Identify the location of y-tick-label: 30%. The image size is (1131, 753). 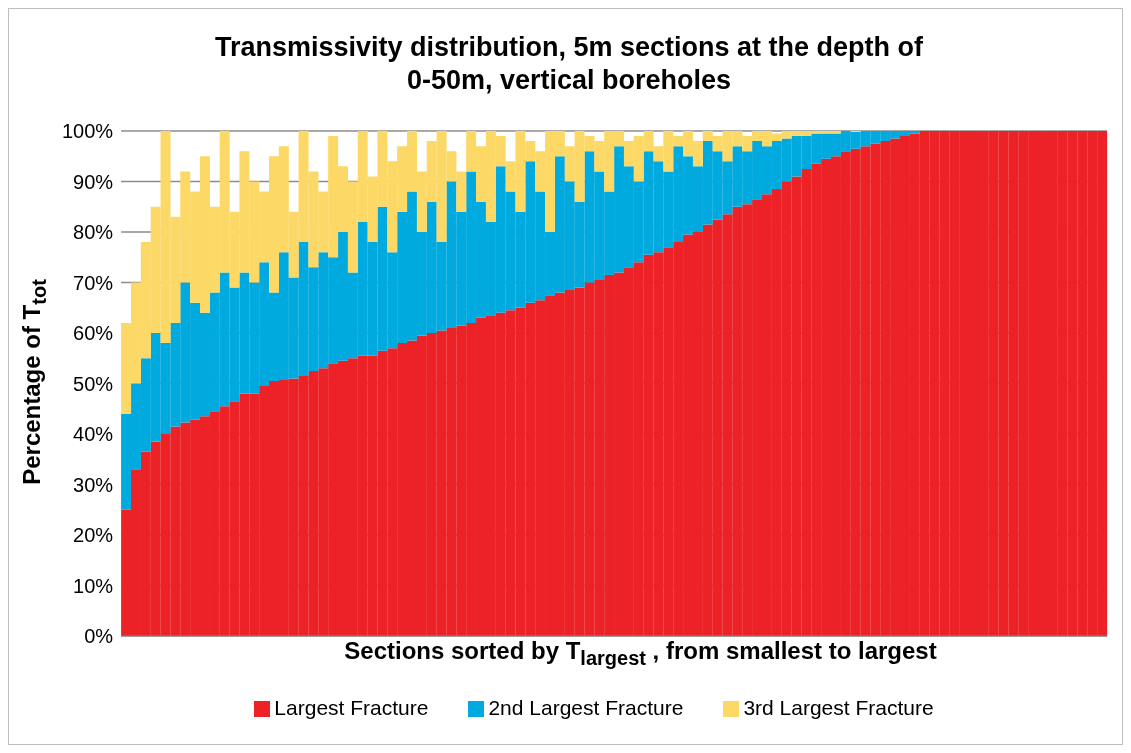
(93, 484).